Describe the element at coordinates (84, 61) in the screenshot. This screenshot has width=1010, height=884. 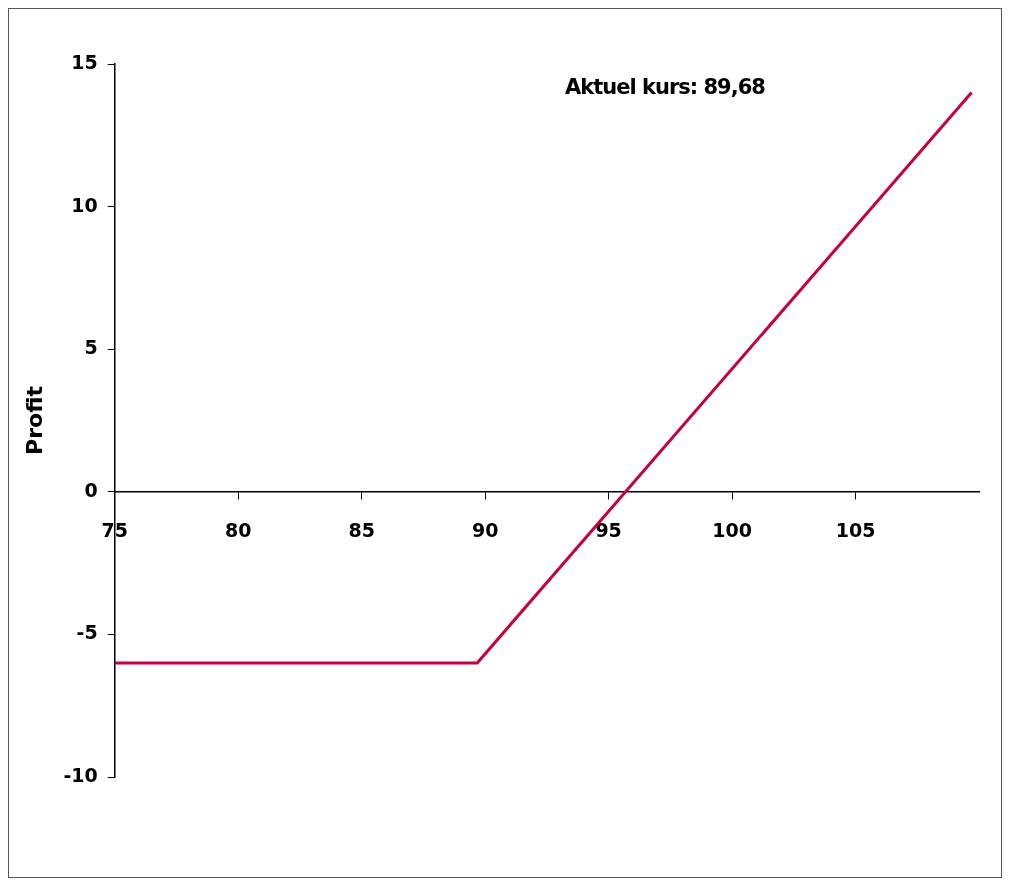
I see `y-tick-label: 15` at that location.